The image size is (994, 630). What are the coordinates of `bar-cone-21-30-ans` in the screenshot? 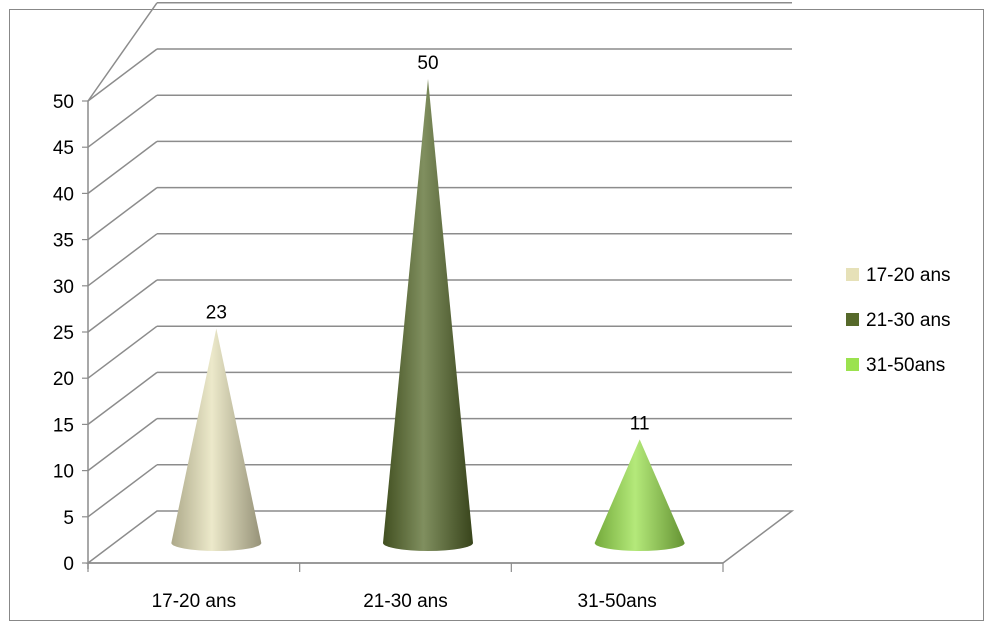 It's located at (428, 315).